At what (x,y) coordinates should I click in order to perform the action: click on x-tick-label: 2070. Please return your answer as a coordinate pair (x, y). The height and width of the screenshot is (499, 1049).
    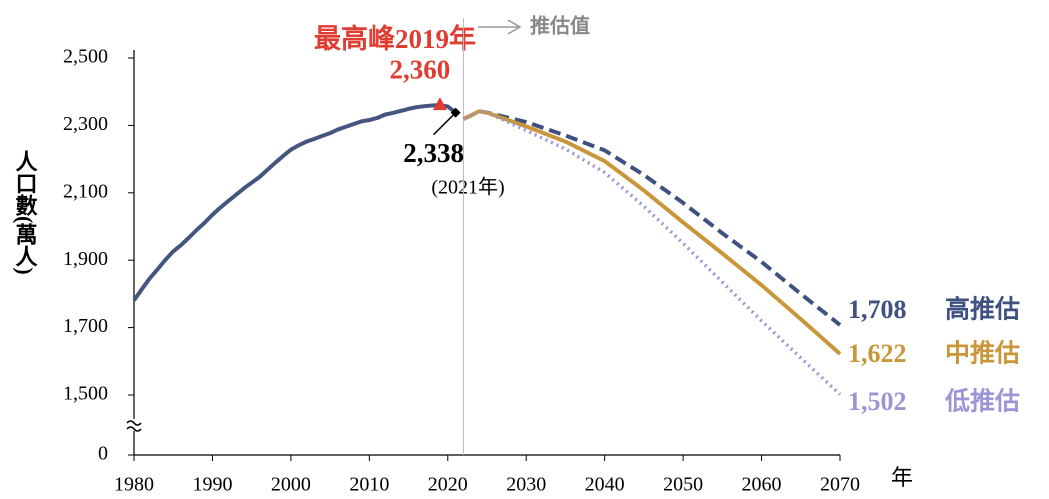
    Looking at the image, I should click on (840, 485).